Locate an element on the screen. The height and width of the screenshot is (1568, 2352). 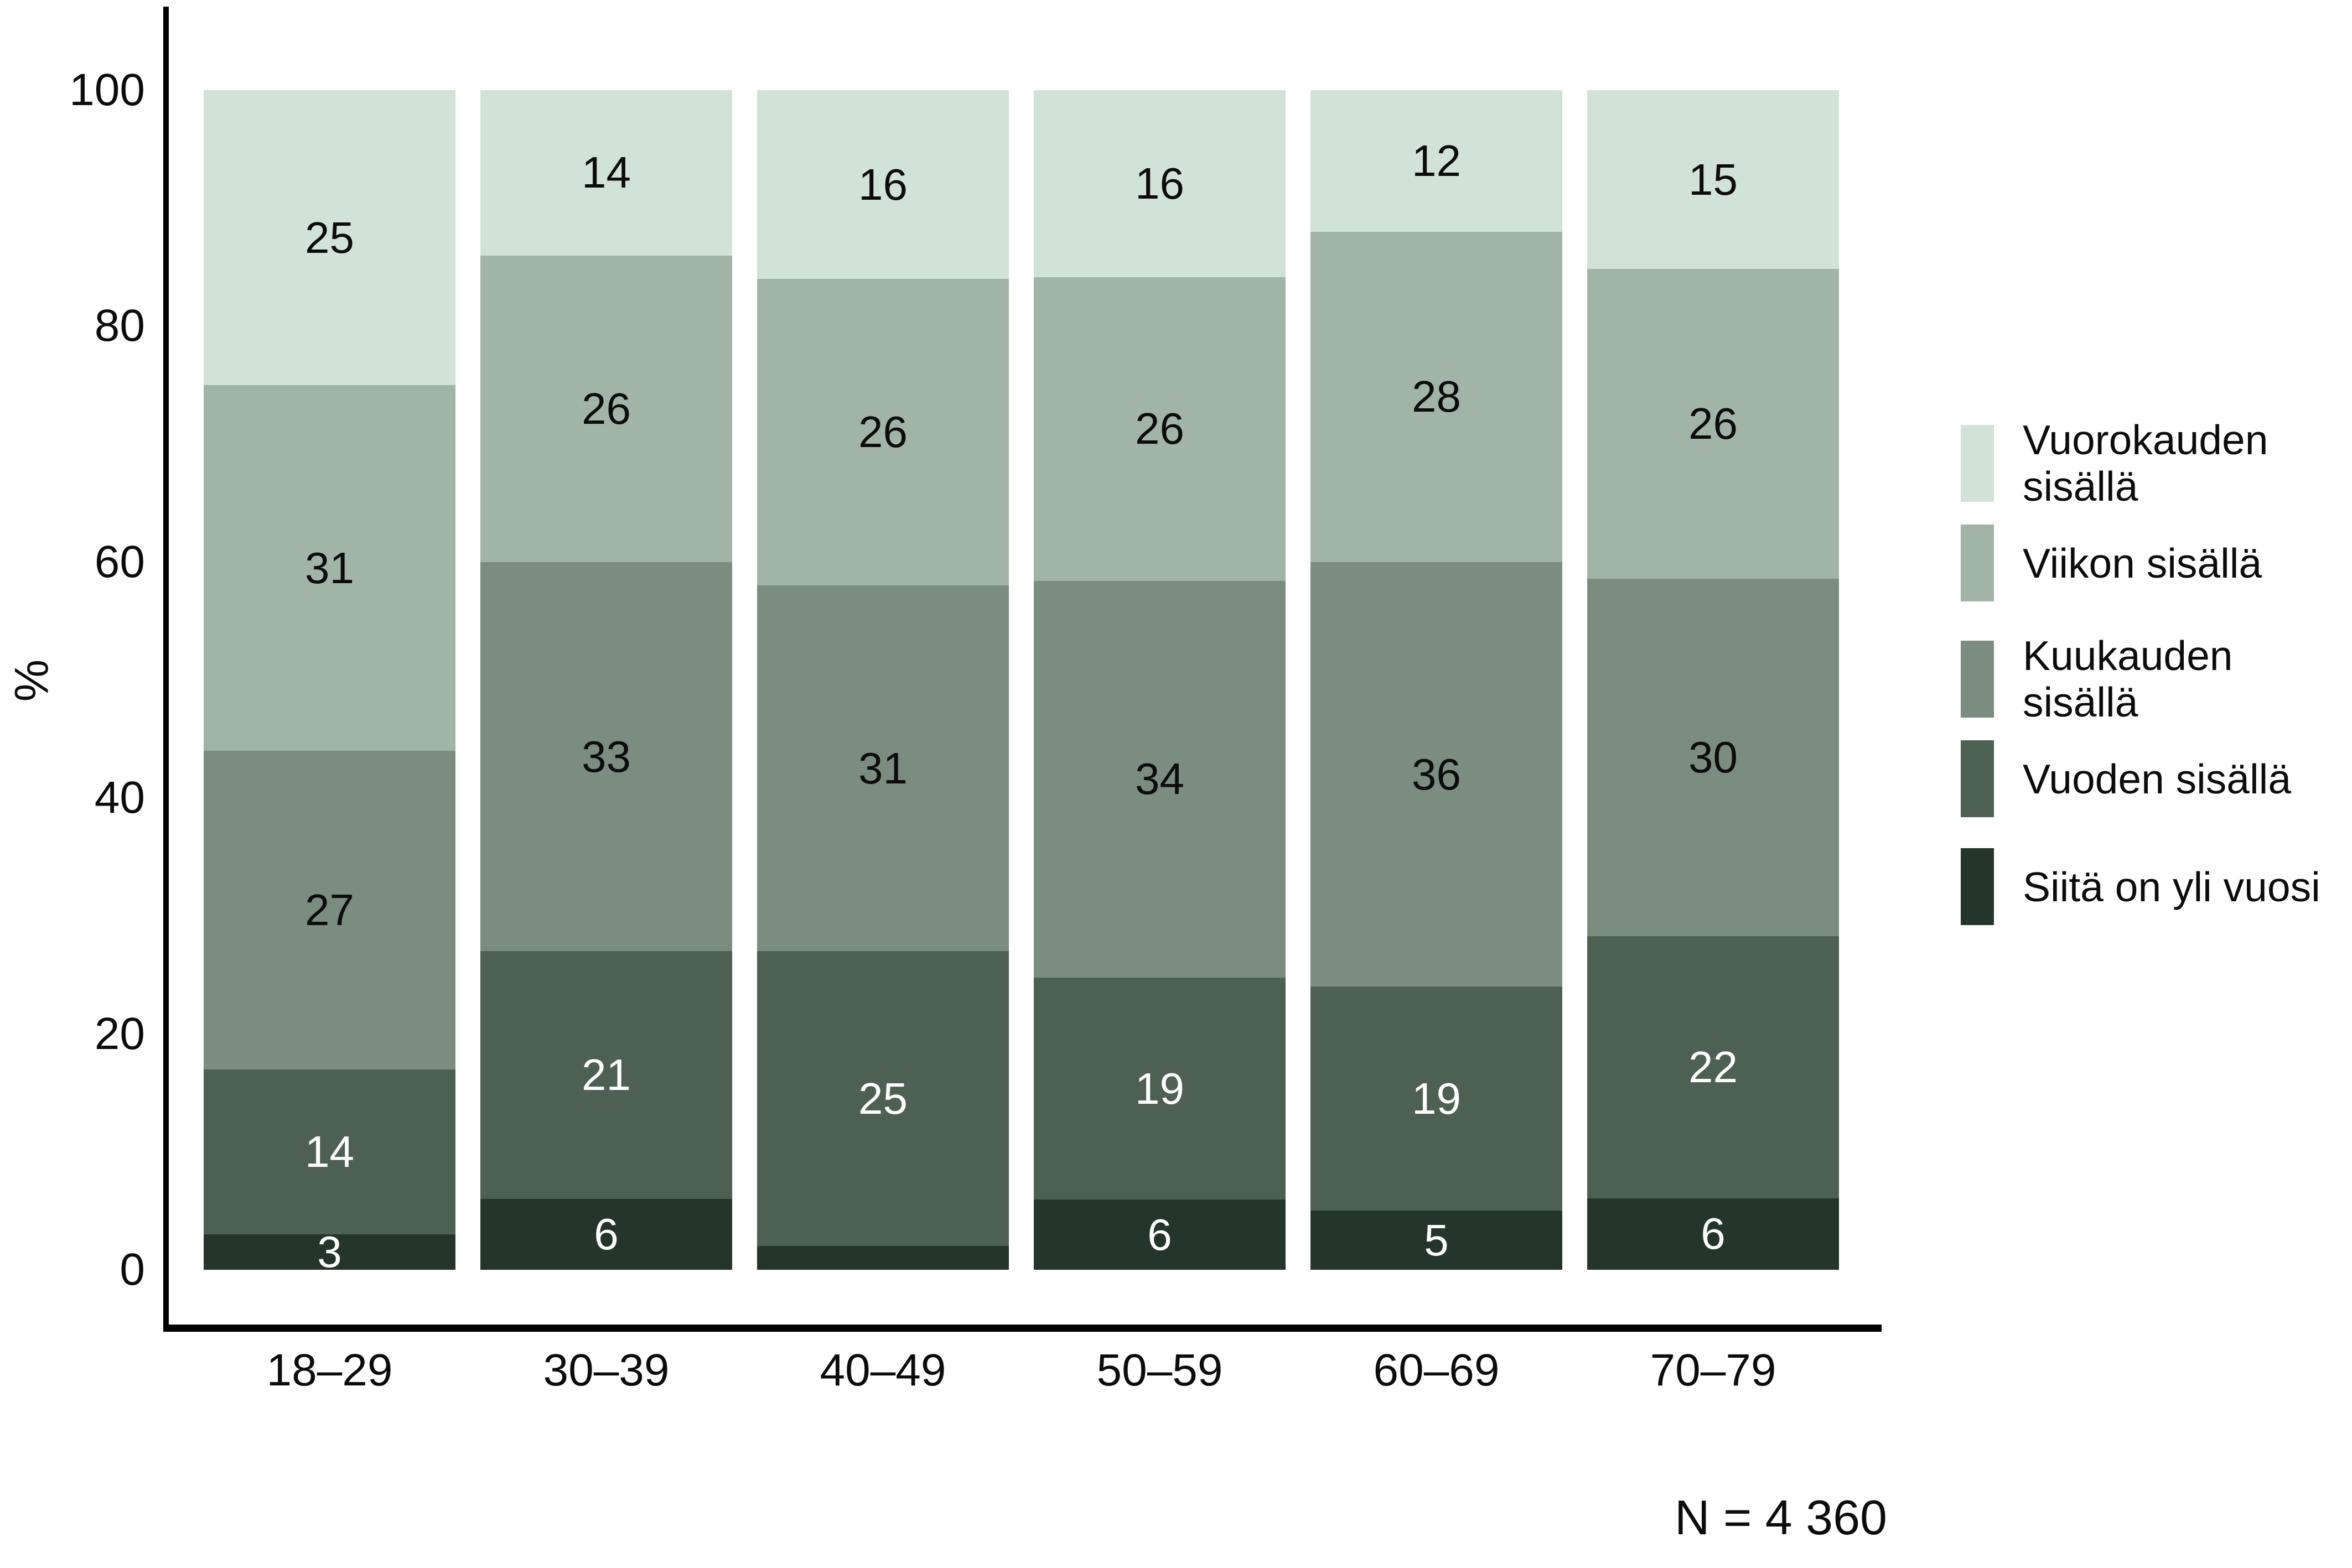
bar-40–49: 25 31 26 16 is located at coordinates (883, 680).